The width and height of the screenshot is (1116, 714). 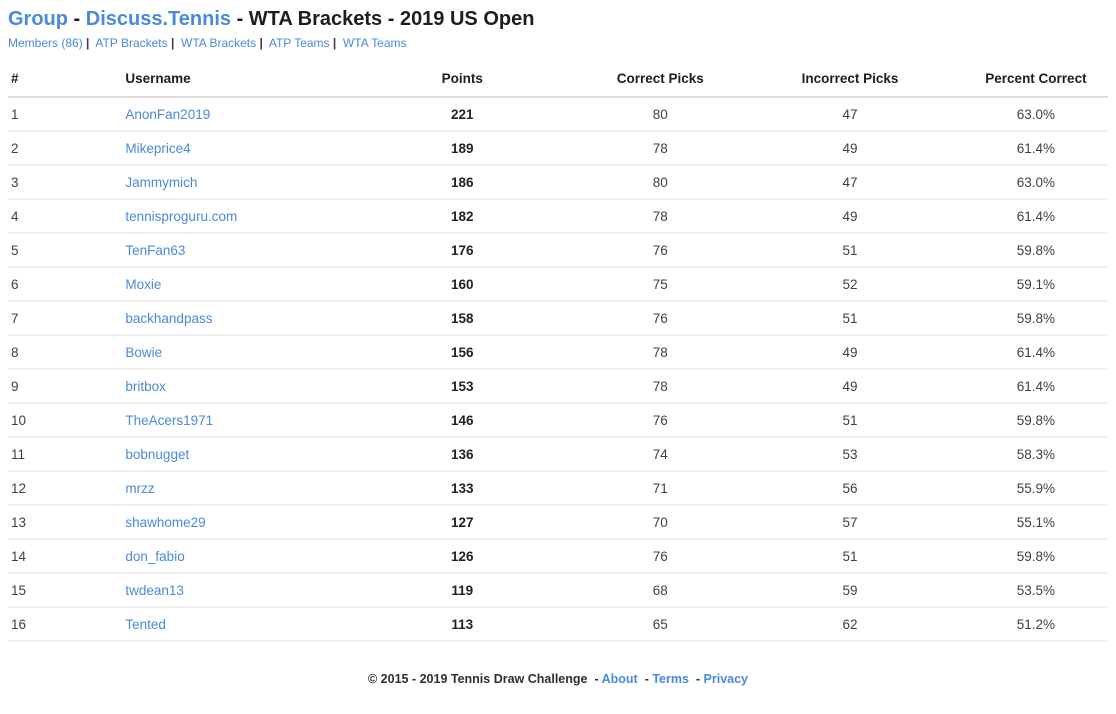 I want to click on username-link: britbox, so click(x=145, y=386).